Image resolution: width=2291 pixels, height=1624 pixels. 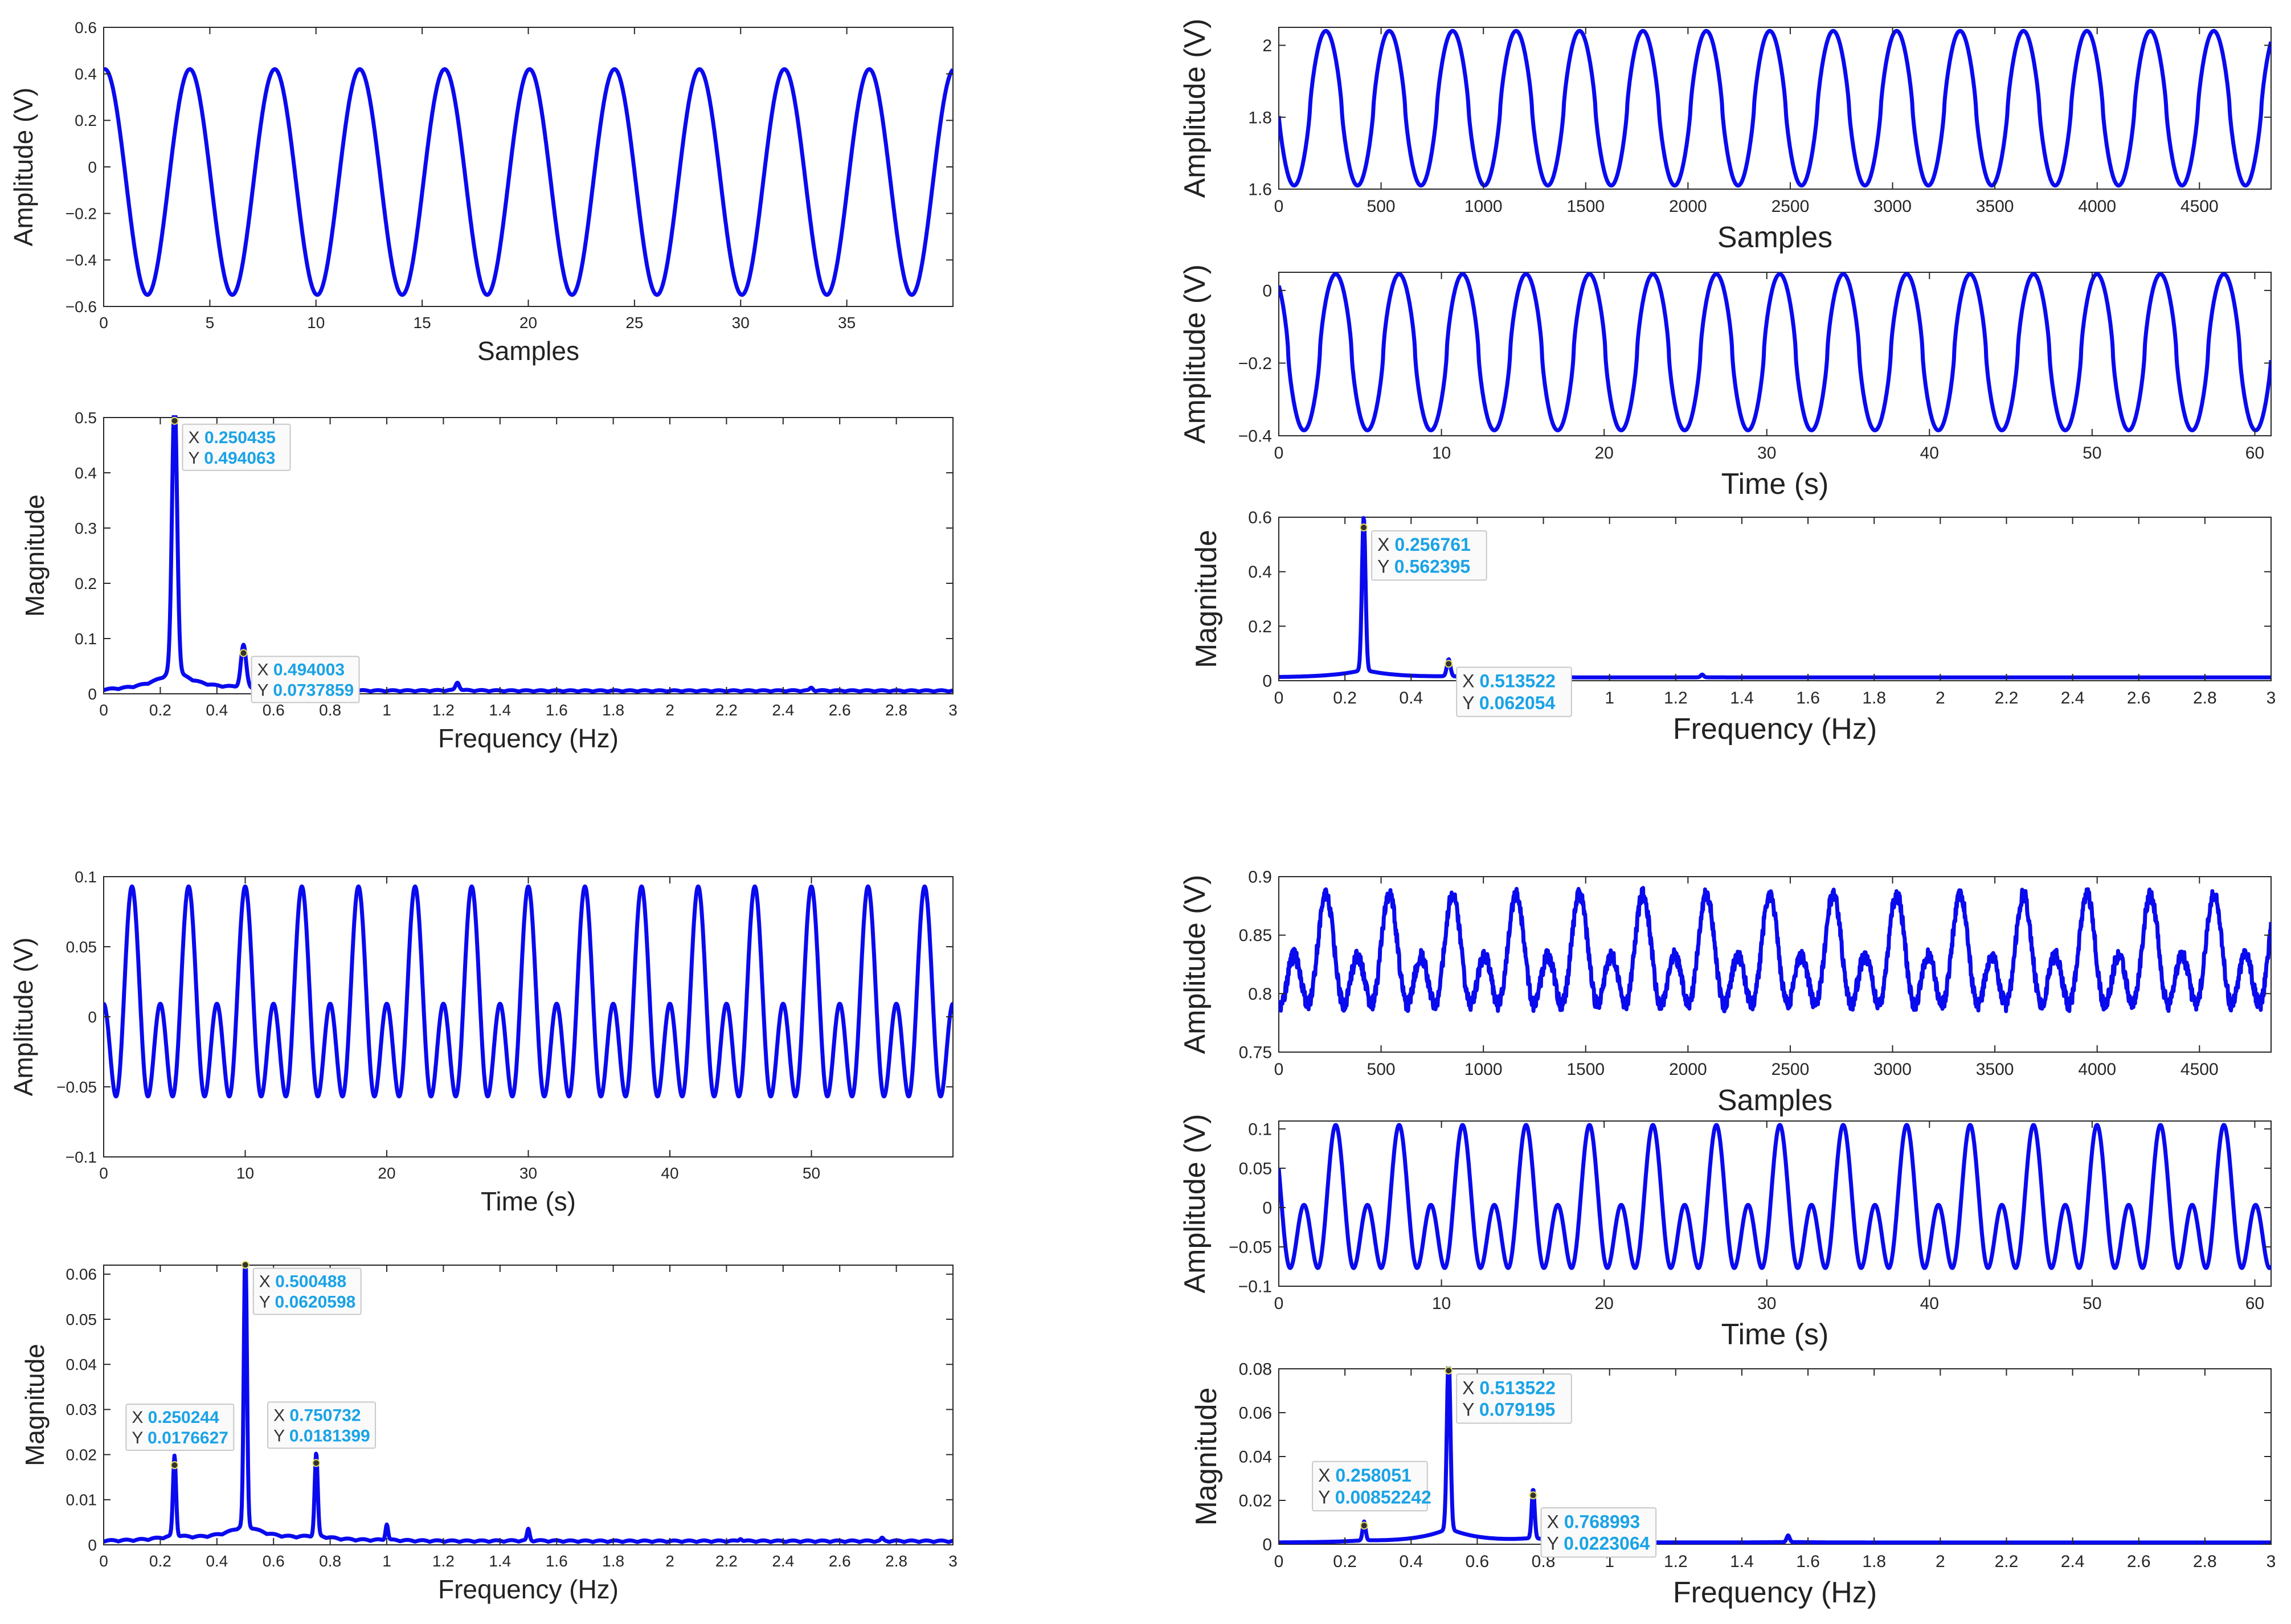 I want to click on y-tick-label: 0.06, so click(x=1255, y=1413).